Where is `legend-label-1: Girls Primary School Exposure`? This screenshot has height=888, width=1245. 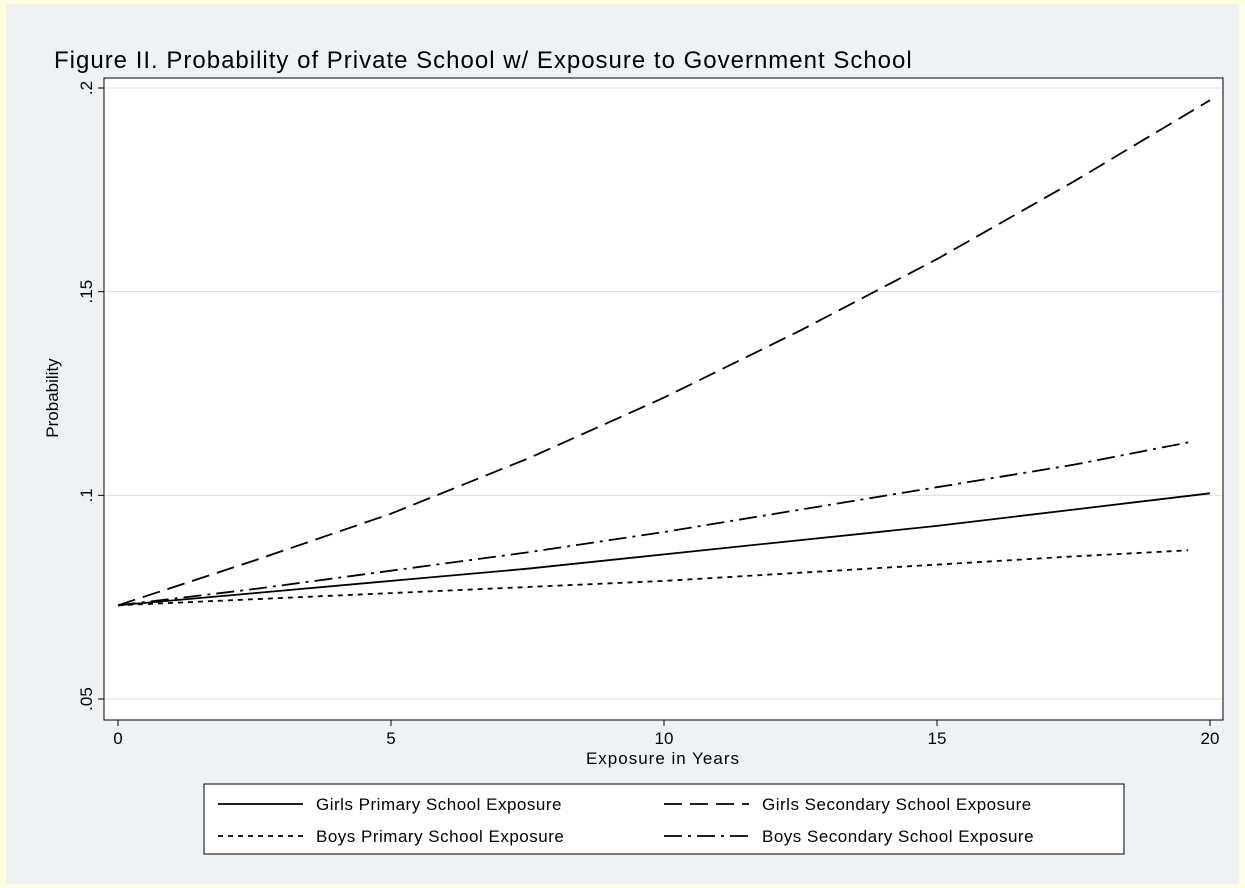
legend-label-1: Girls Primary School Exposure is located at coordinates (439, 804).